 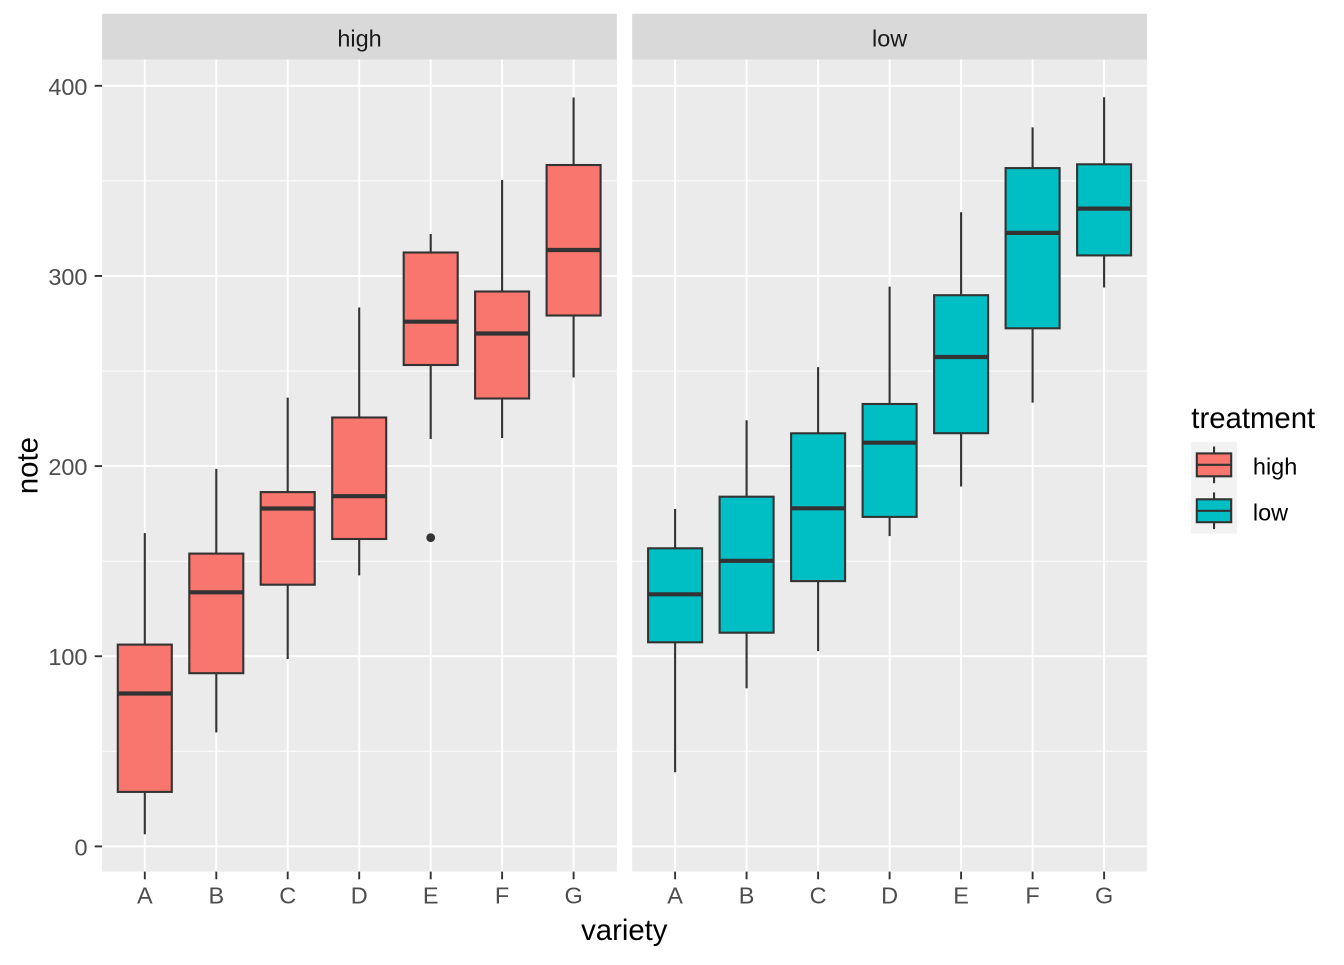 I want to click on svg-text: 300, so click(x=67, y=277).